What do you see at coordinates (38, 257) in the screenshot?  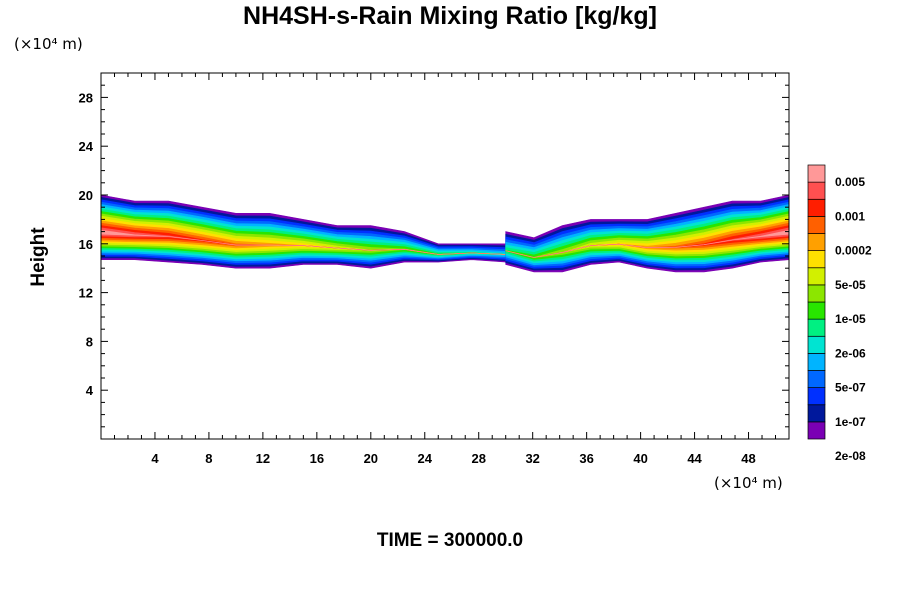 I see `y-axis-label: Height` at bounding box center [38, 257].